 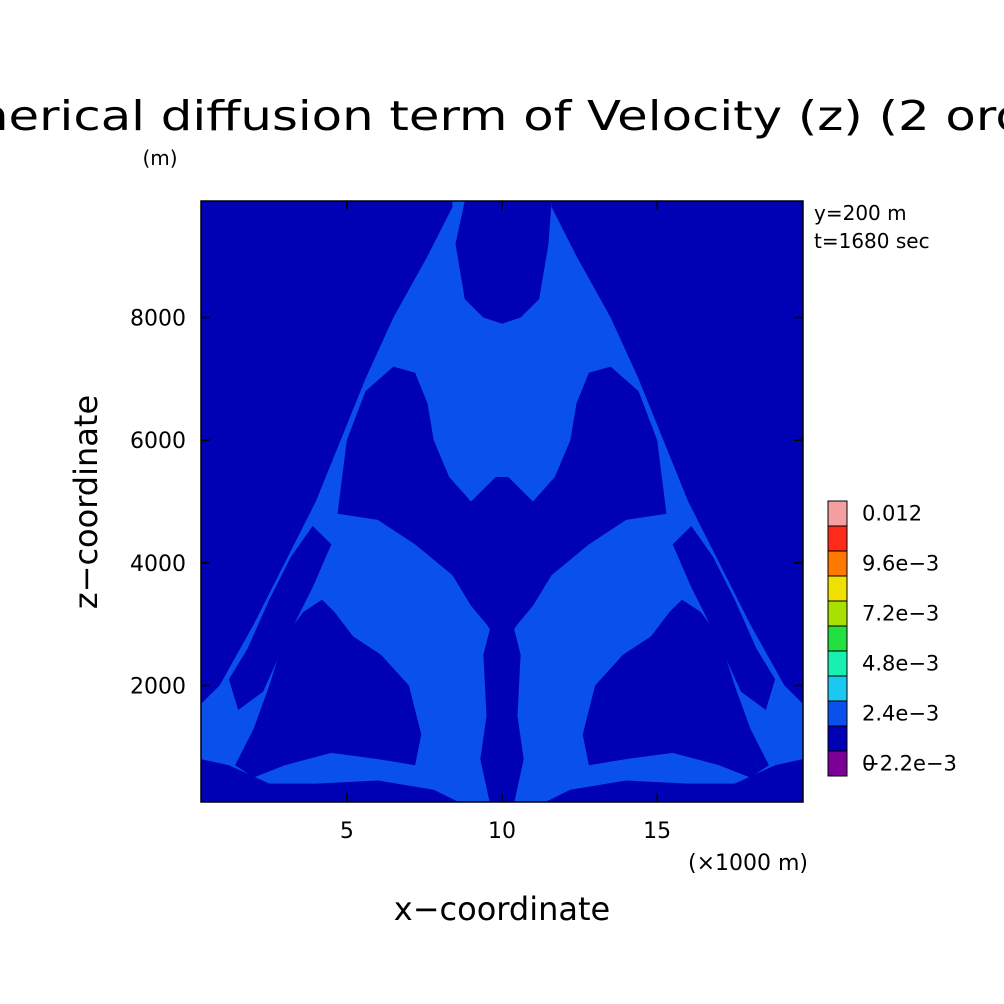 I want to click on colorbar-label: 9.6e−3, so click(x=900, y=564).